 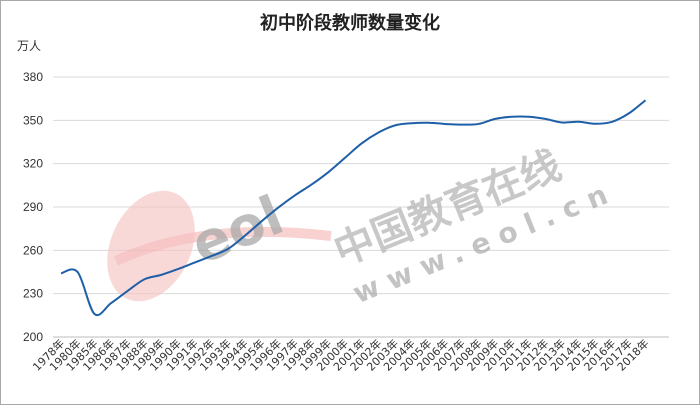 I want to click on y-tick-label: 350, so click(x=33, y=120).